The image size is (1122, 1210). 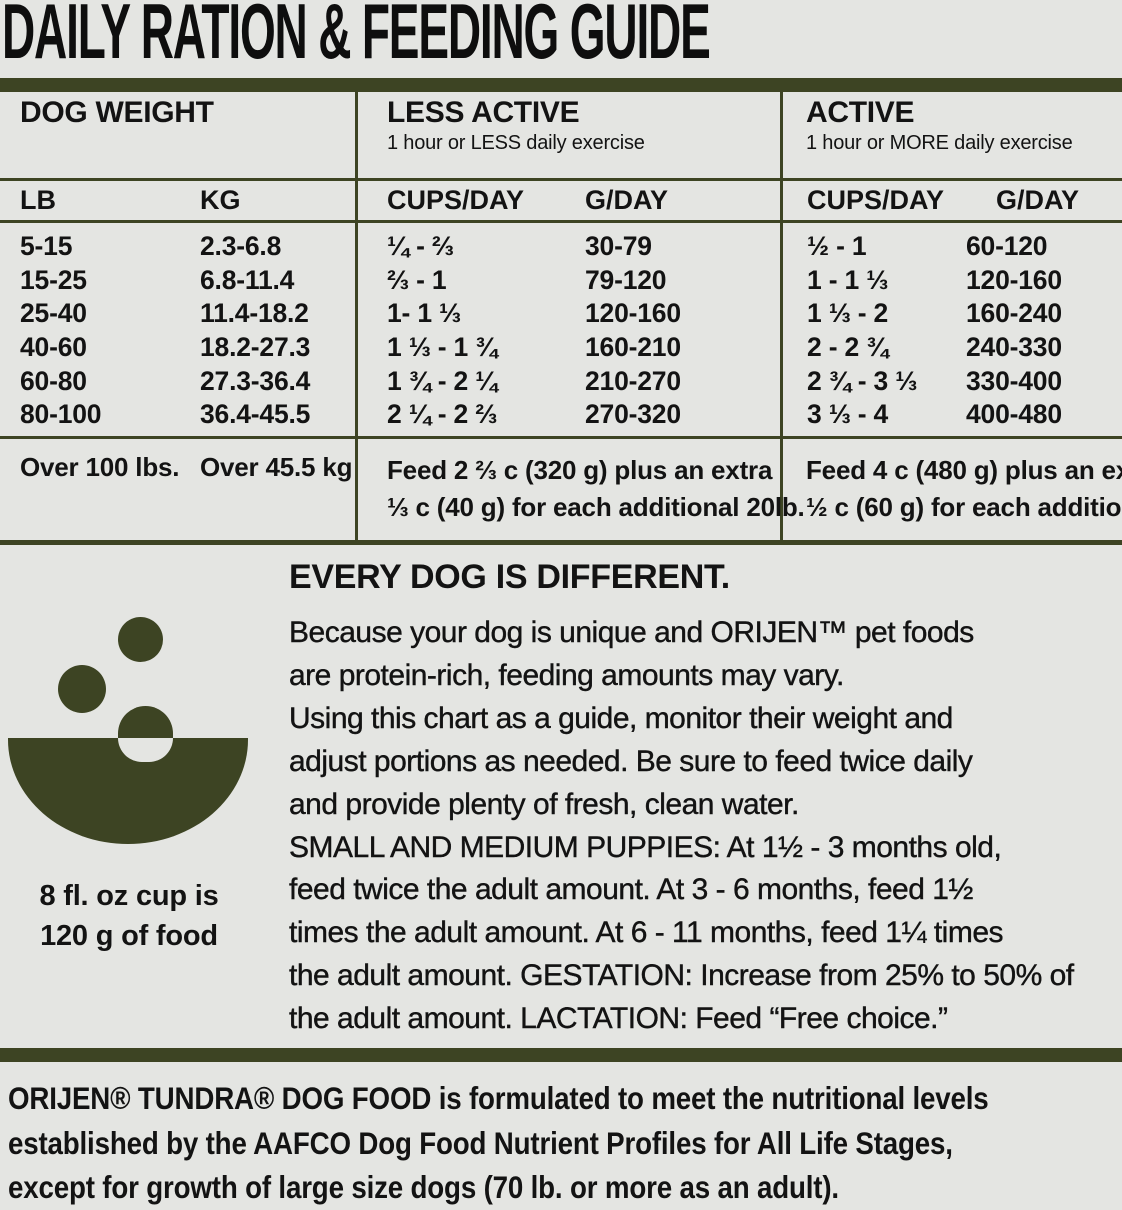 I want to click on cell-lb: 25-40, so click(x=53, y=313).